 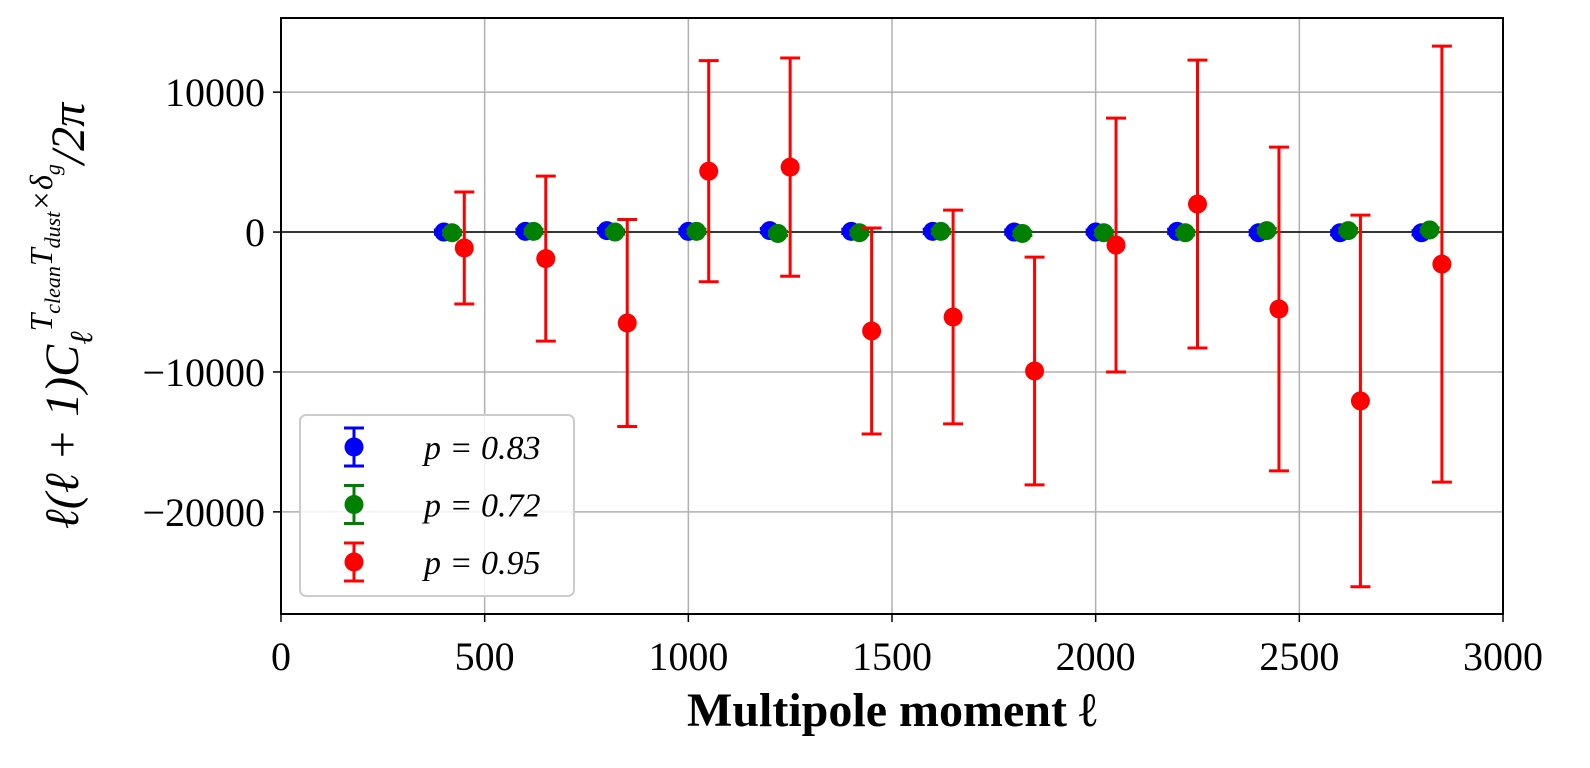 What do you see at coordinates (1299, 656) in the screenshot?
I see `x-tick-label: 2500` at bounding box center [1299, 656].